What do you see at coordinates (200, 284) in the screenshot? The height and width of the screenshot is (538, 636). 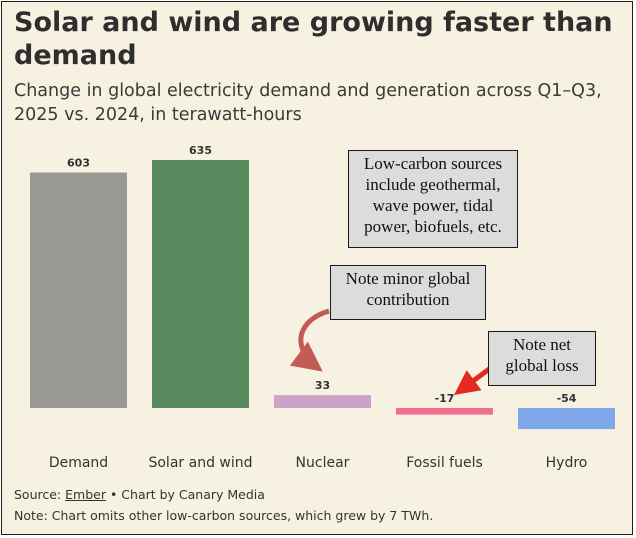 I see `bar-solar-and-wind` at bounding box center [200, 284].